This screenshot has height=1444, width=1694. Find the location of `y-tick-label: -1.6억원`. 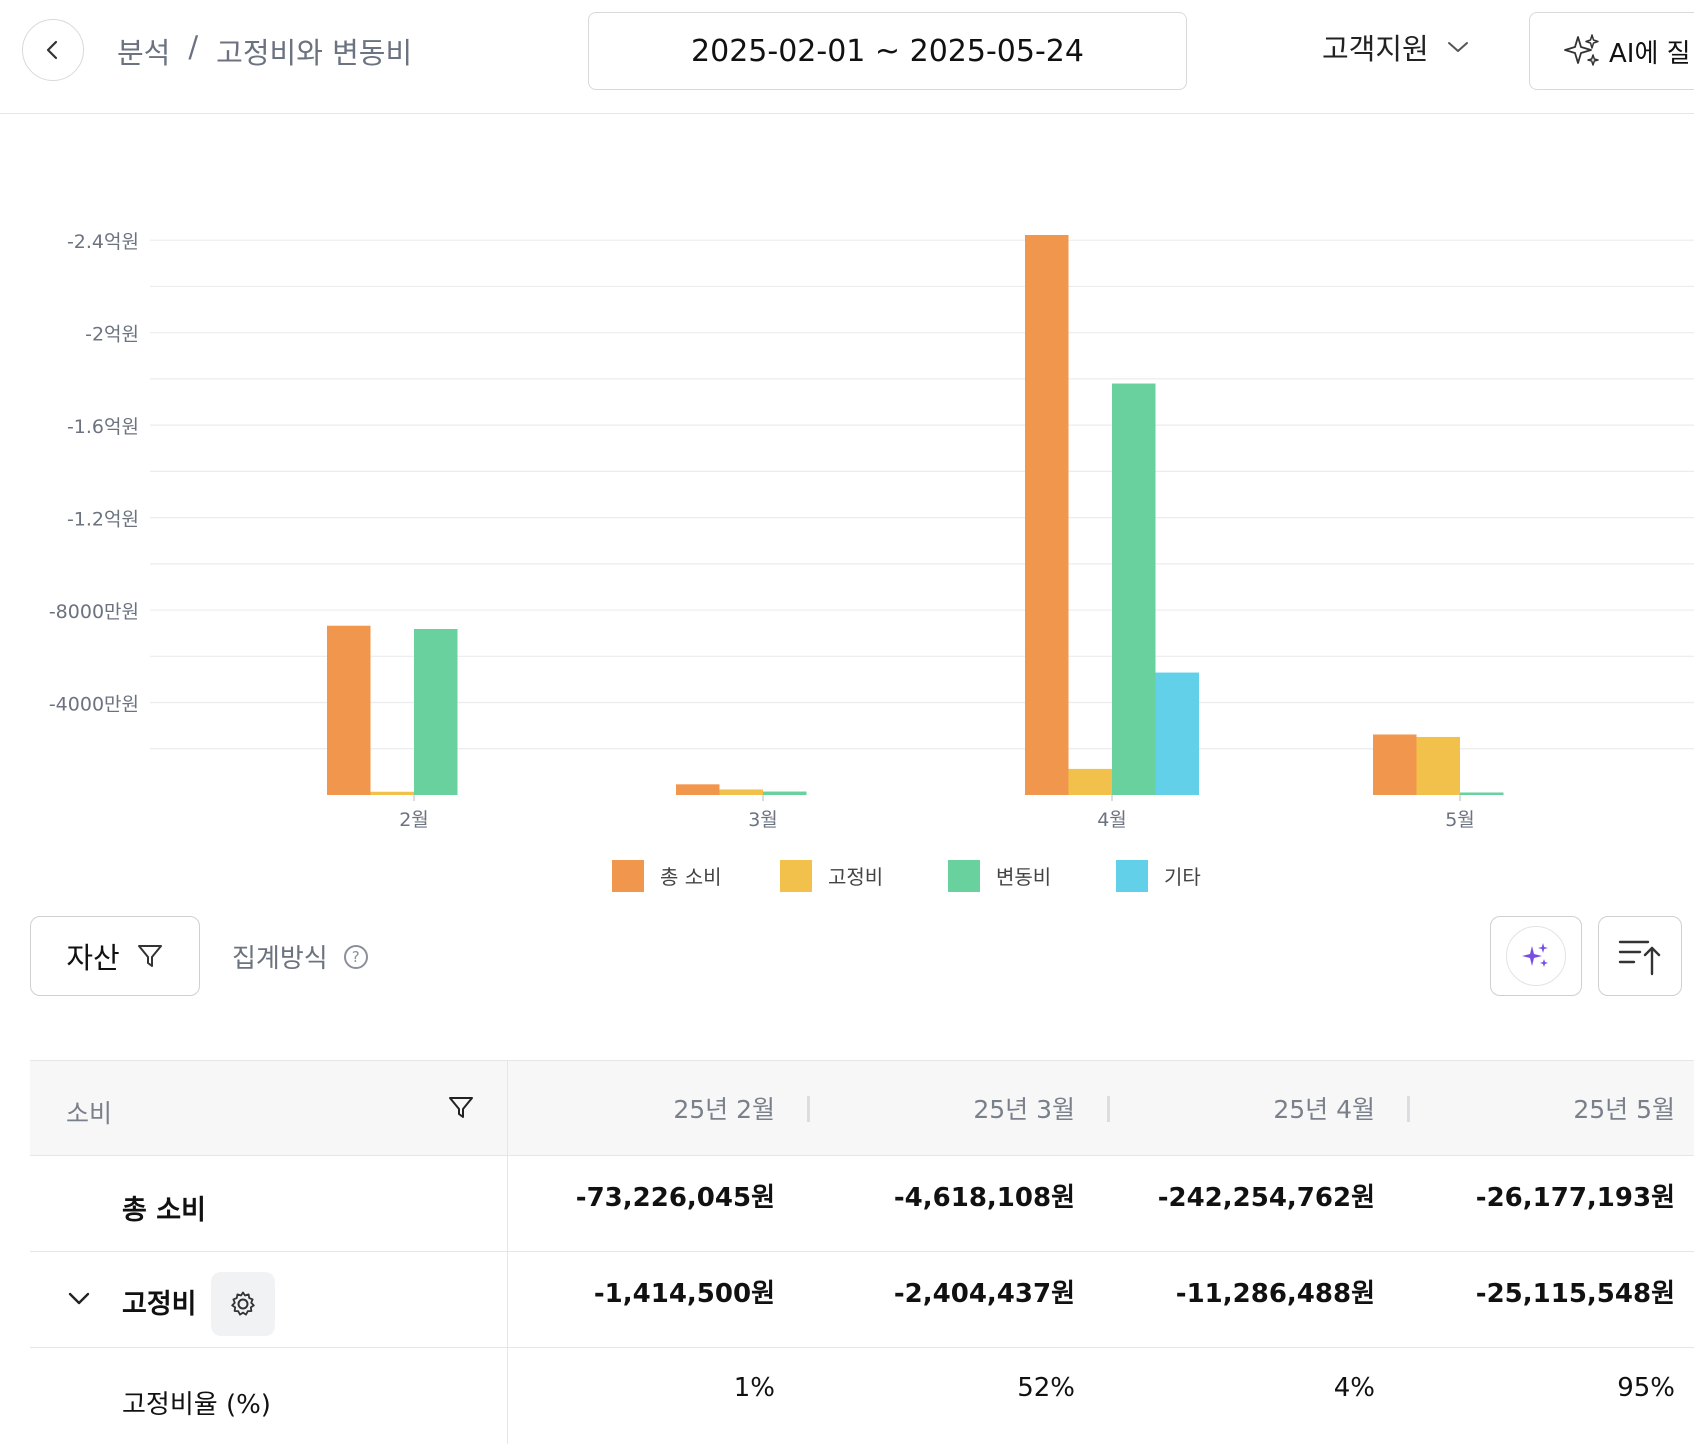

y-tick-label: -1.6억원 is located at coordinates (103, 427).